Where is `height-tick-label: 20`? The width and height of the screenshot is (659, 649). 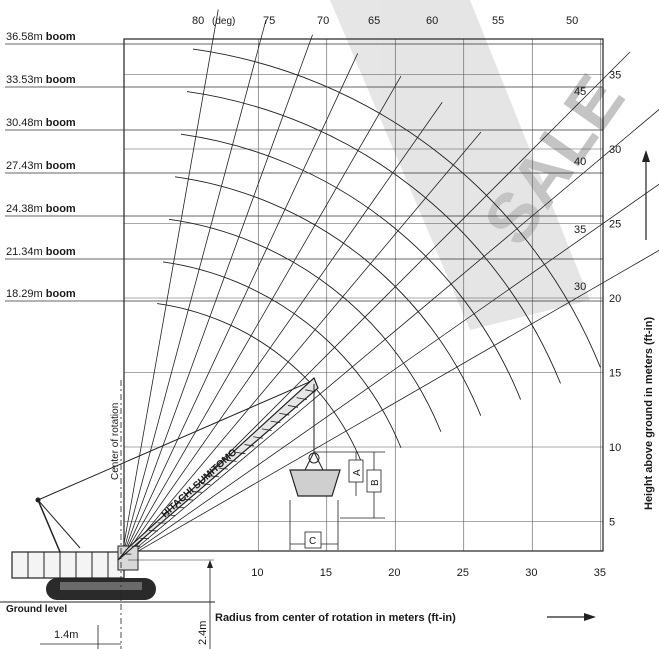
height-tick-label: 20 is located at coordinates (615, 299).